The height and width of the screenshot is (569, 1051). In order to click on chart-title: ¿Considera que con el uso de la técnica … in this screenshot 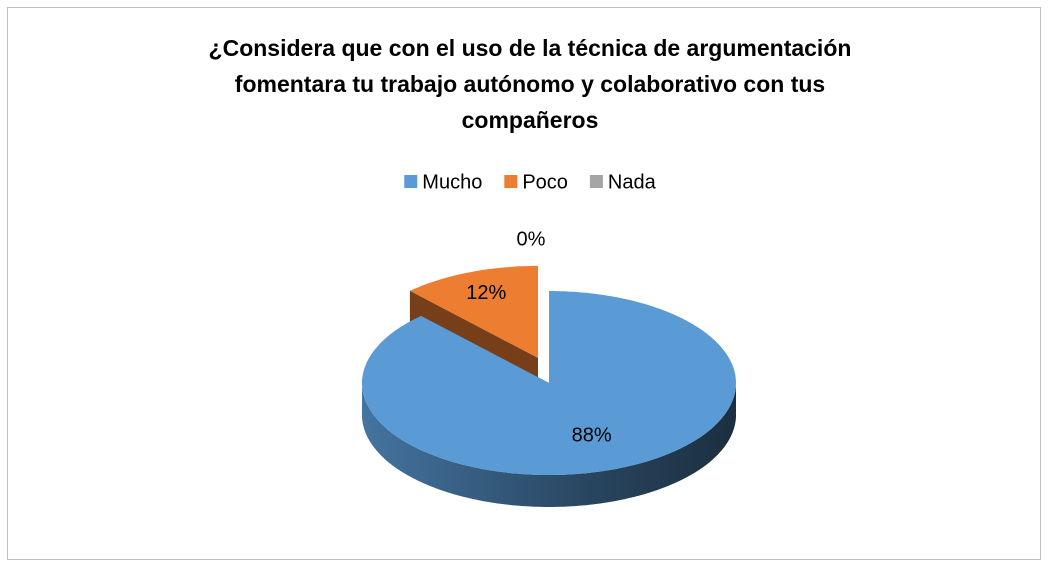, I will do `click(530, 84)`.